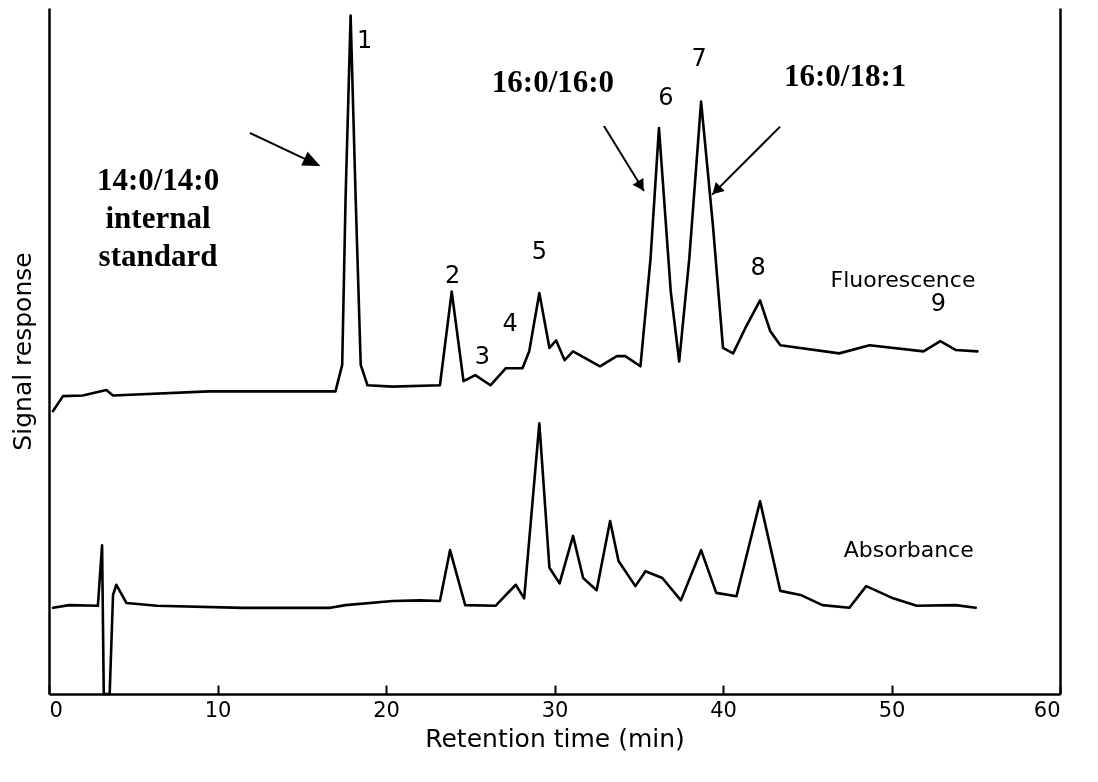  Describe the element at coordinates (666, 97) in the screenshot. I see `annotation: 6` at that location.